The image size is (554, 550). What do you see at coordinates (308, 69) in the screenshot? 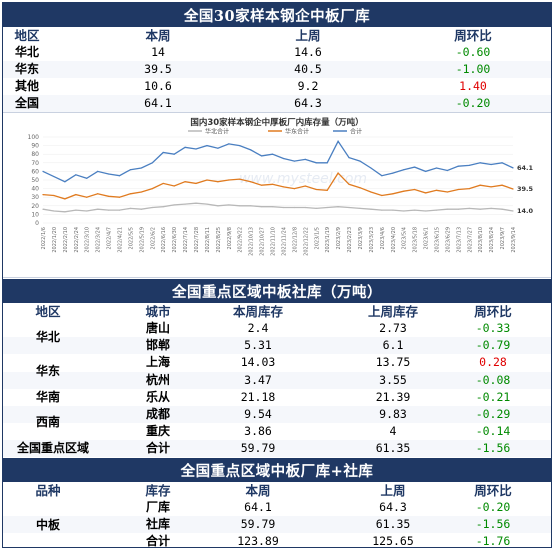
I see `last-week-cell: 40.5` at bounding box center [308, 69].